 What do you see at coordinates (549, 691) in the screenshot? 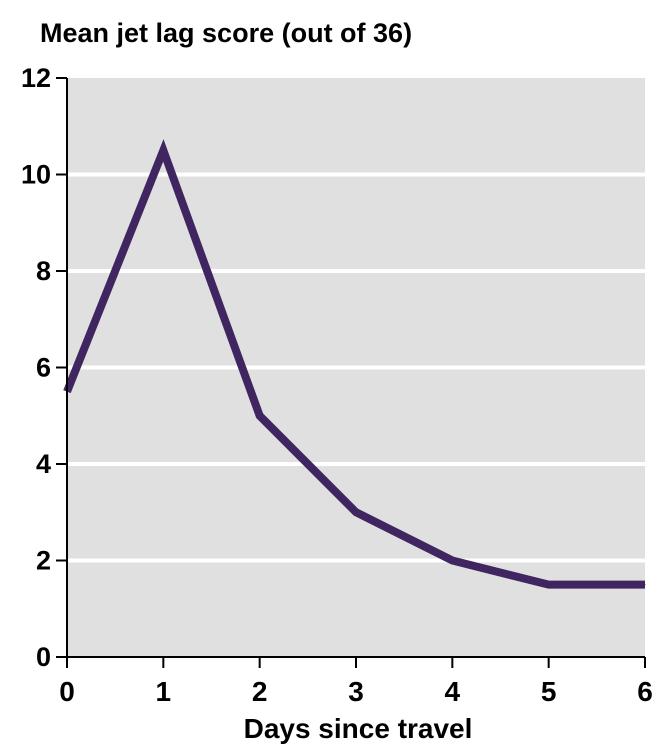
I see `x-tick-label-5: 5` at bounding box center [549, 691].